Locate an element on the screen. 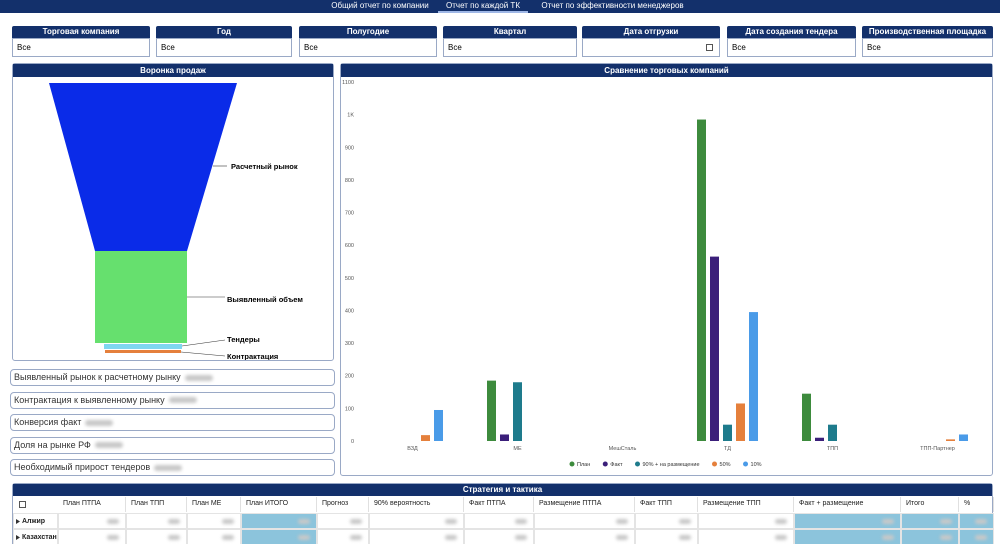 Image resolution: width=1000 pixels, height=544 pixels. expand-arrow is located at coordinates (18, 537).